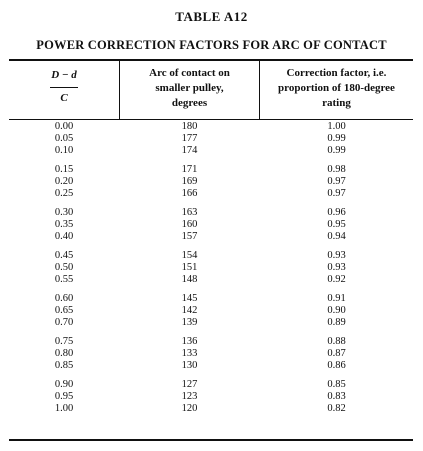 The height and width of the screenshot is (451, 423). I want to click on ratio-cell: 0.75, so click(64, 341).